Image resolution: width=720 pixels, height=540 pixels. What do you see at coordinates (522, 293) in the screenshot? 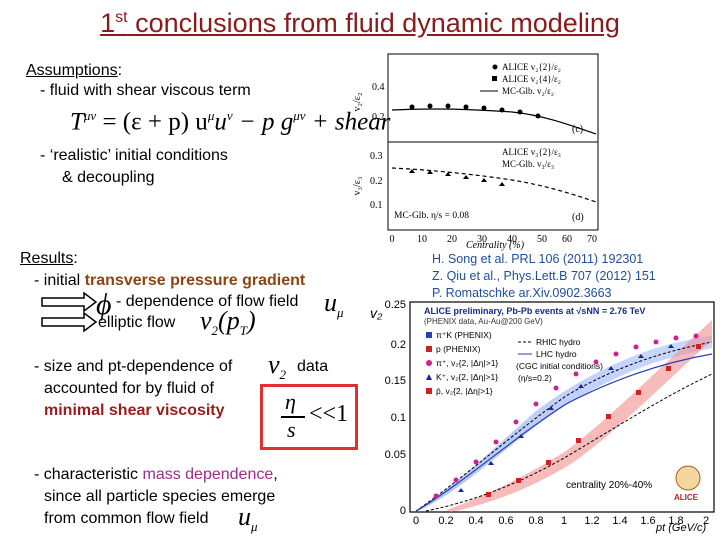
I see `reference-3: P. Romatschke ar.Xiv.0902.3663` at bounding box center [522, 293].